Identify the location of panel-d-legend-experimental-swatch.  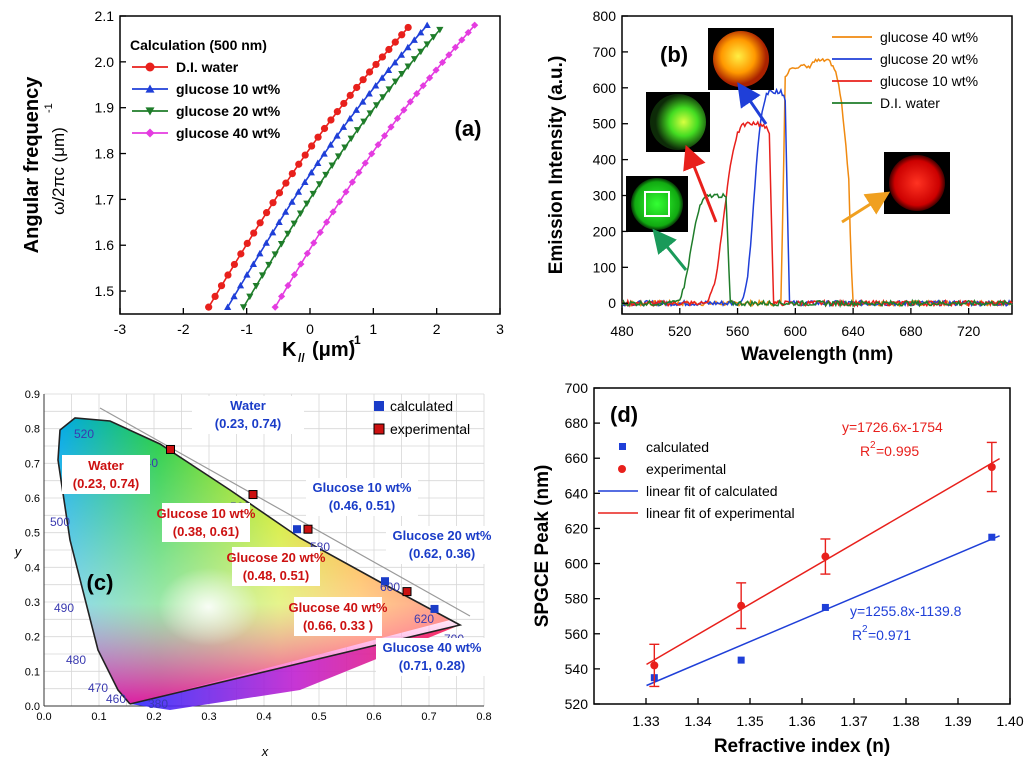
(622, 469).